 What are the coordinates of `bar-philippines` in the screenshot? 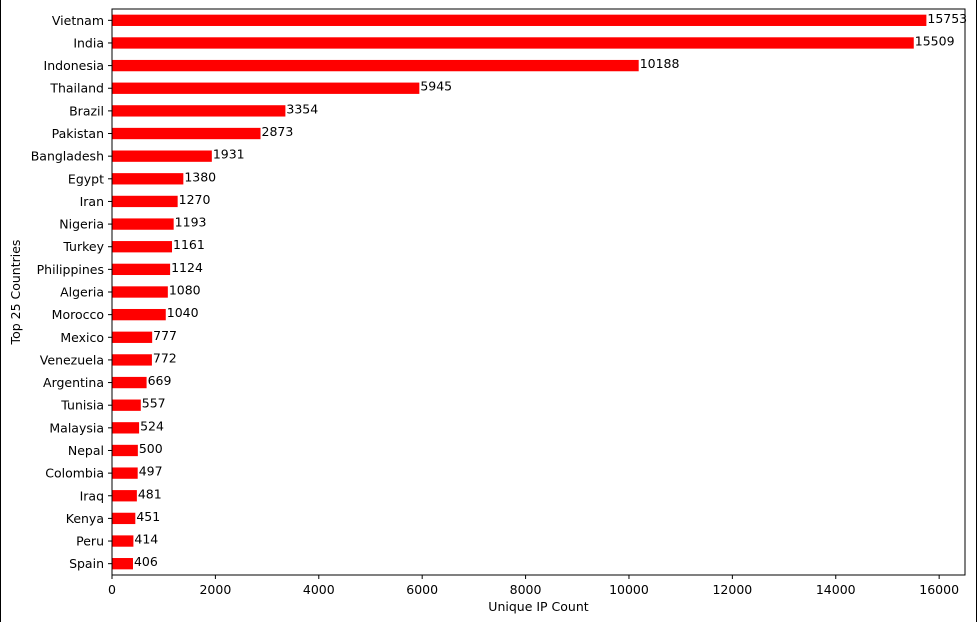 It's located at (141, 269).